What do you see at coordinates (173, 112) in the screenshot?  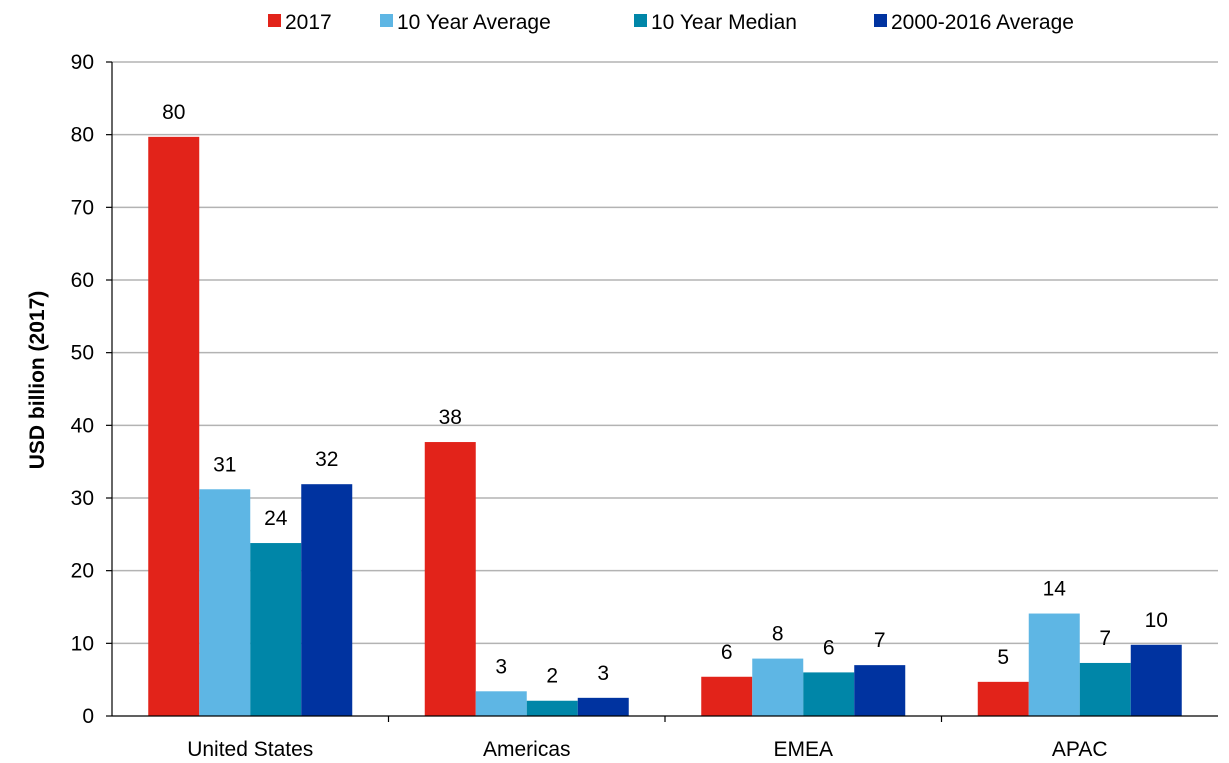 I see `data-label: 80` at bounding box center [173, 112].